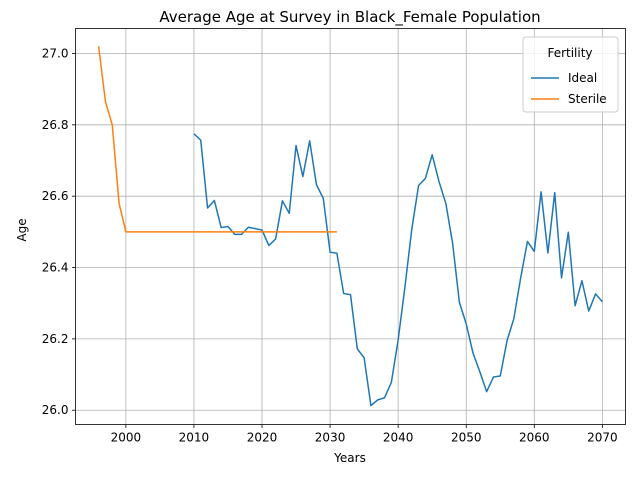  What do you see at coordinates (602, 438) in the screenshot?
I see `x-tick-label: 2070` at bounding box center [602, 438].